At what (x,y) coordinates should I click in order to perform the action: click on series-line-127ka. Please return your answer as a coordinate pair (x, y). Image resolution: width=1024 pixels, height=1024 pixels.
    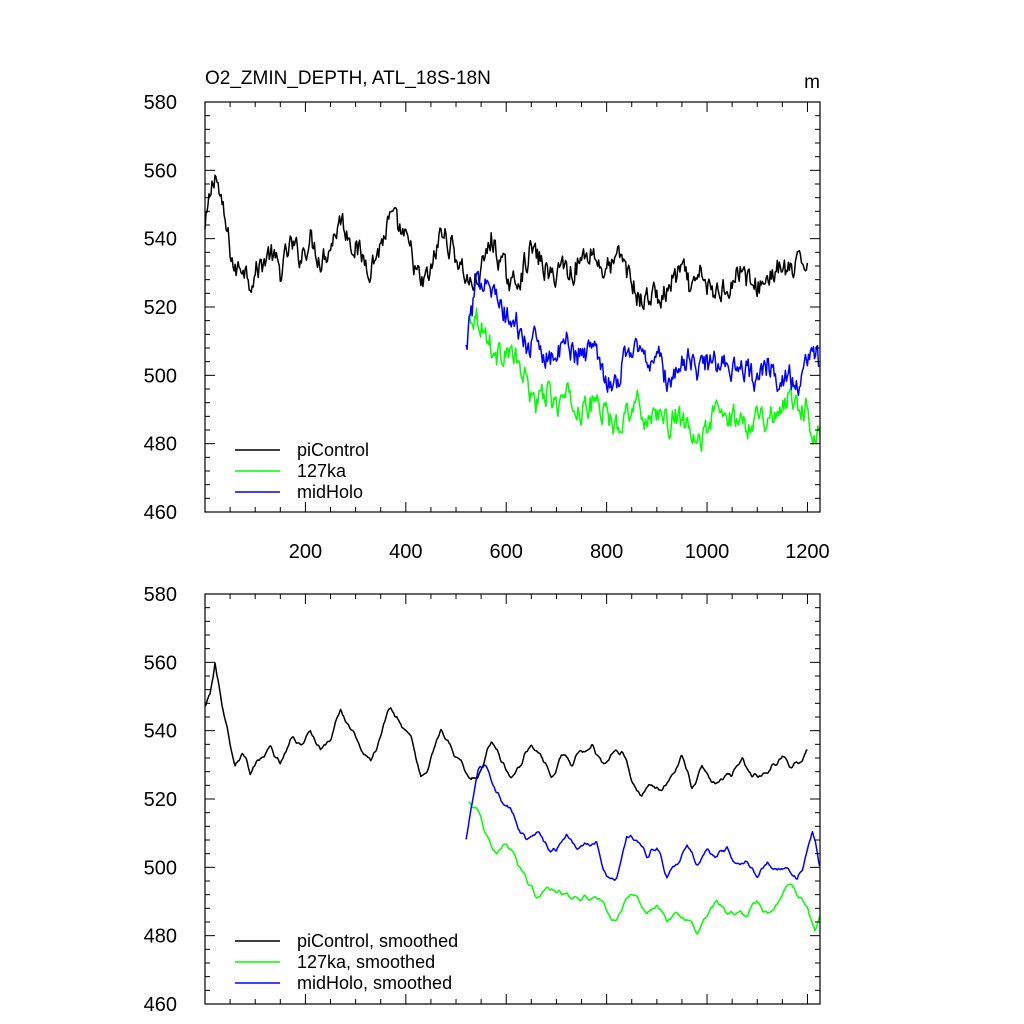
    Looking at the image, I should click on (644, 379).